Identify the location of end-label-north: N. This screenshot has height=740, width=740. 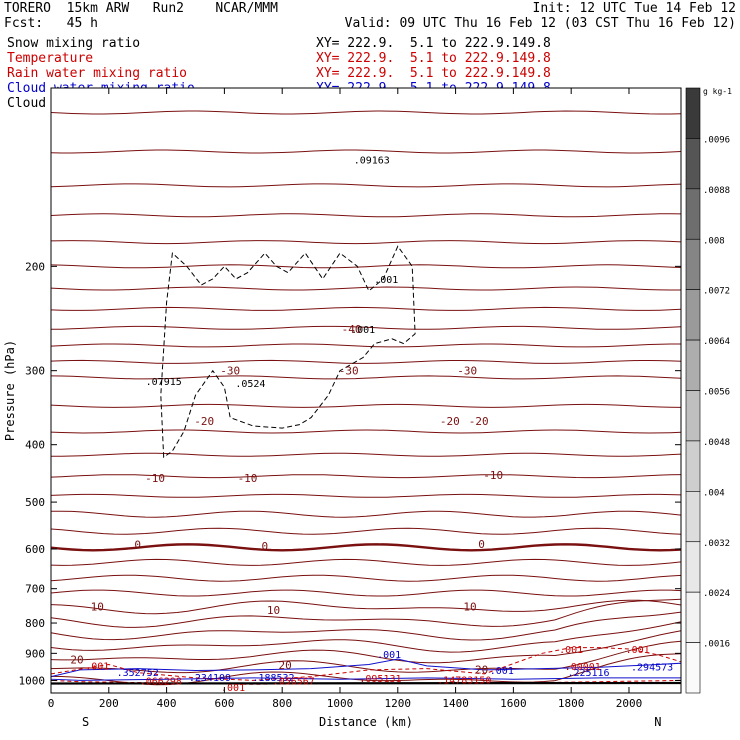
(657, 722).